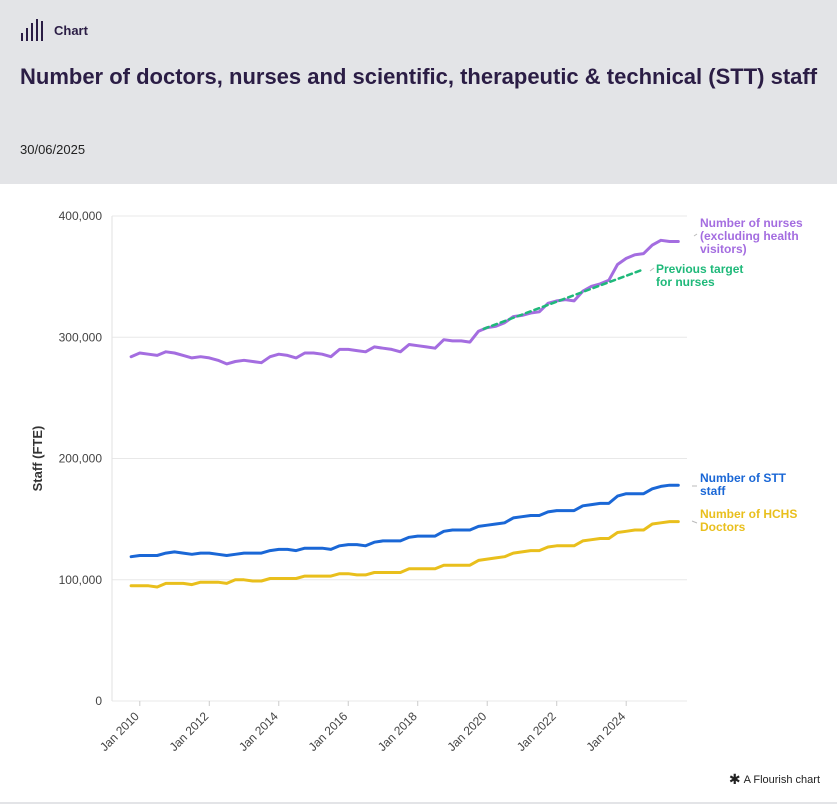  Describe the element at coordinates (734, 779) in the screenshot. I see `asterisk-icon: ✱` at that location.